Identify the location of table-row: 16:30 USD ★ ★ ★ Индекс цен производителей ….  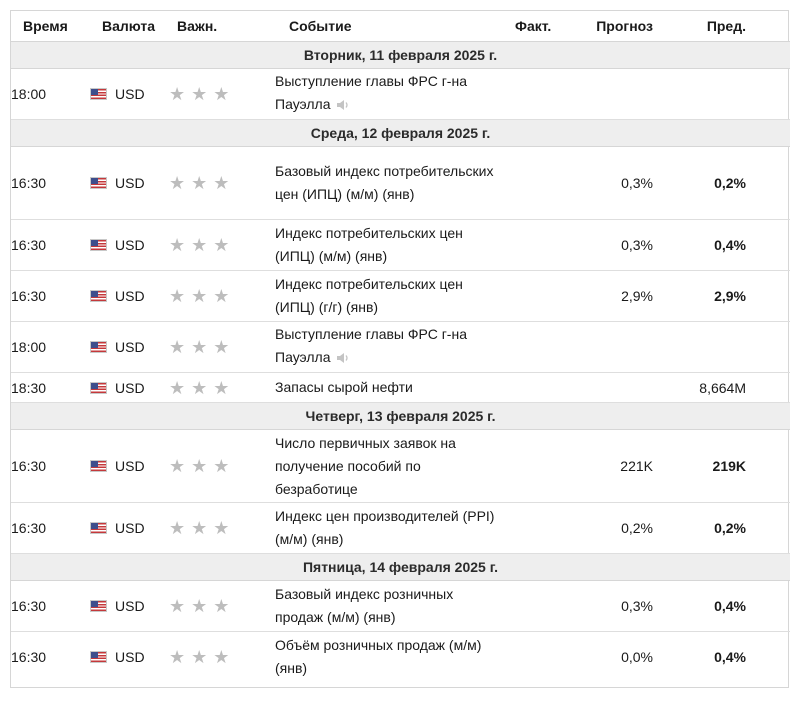
(400, 528).